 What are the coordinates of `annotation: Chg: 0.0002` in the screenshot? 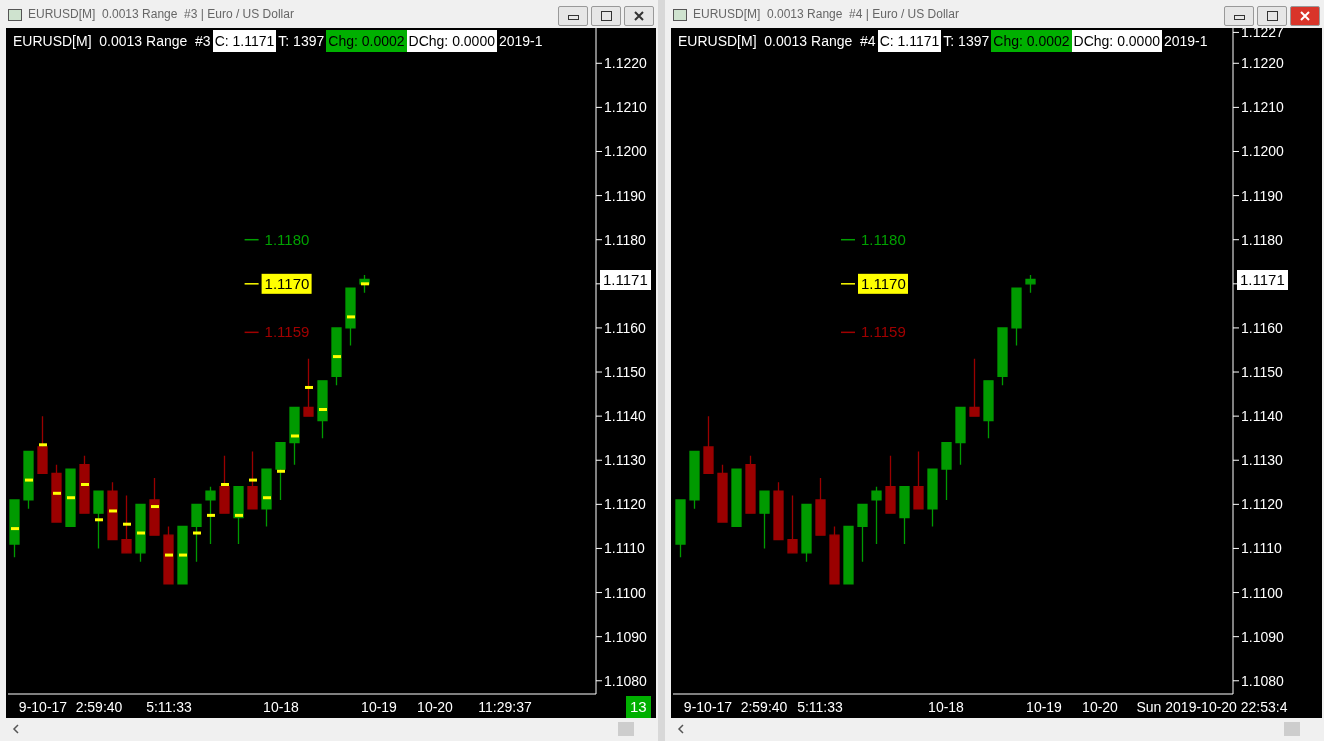 It's located at (1031, 41).